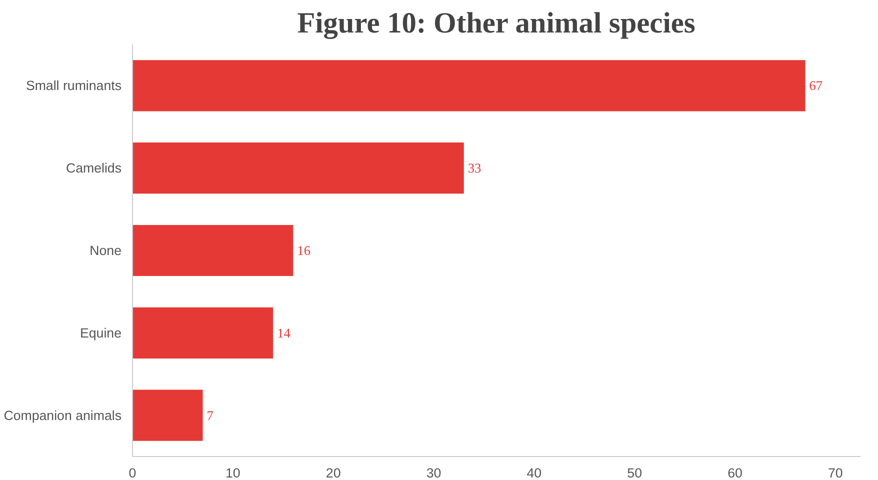 This screenshot has height=480, width=878. Describe the element at coordinates (106, 250) in the screenshot. I see `y-tick-label: None` at that location.